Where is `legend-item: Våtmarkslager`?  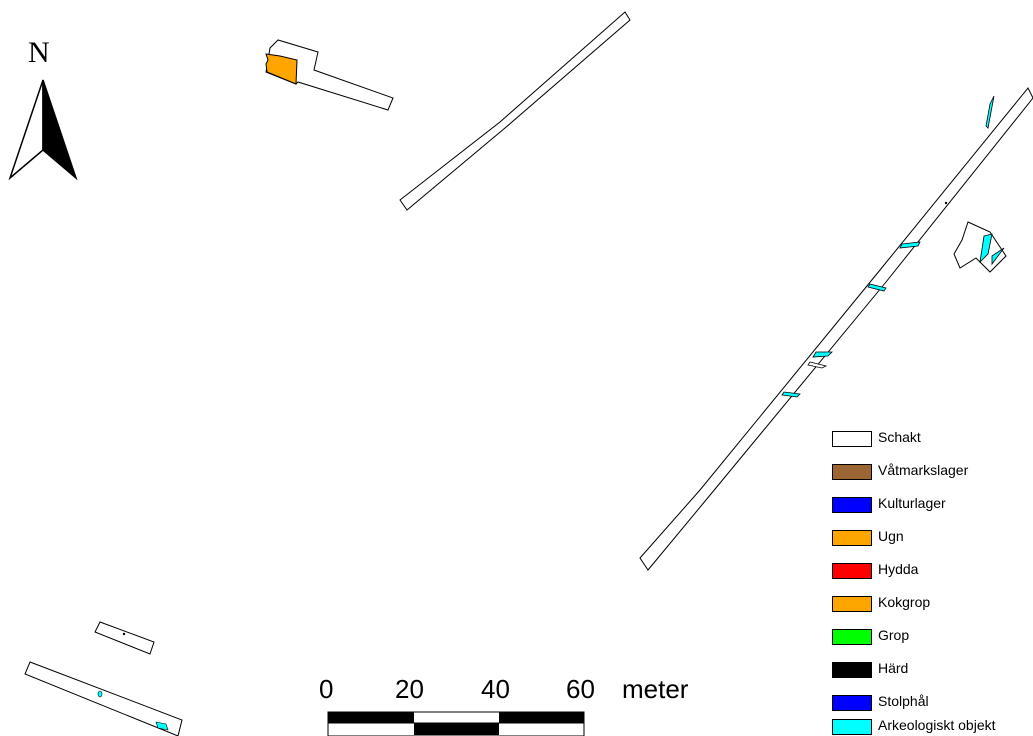
legend-item: Våtmarkslager is located at coordinates (932, 471).